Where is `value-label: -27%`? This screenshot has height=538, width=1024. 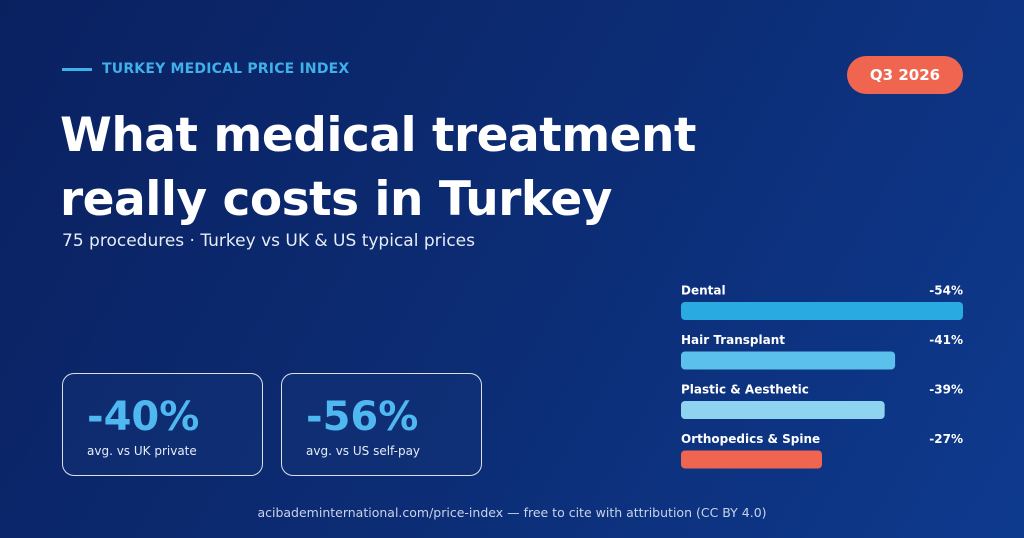 value-label: -27% is located at coordinates (946, 439).